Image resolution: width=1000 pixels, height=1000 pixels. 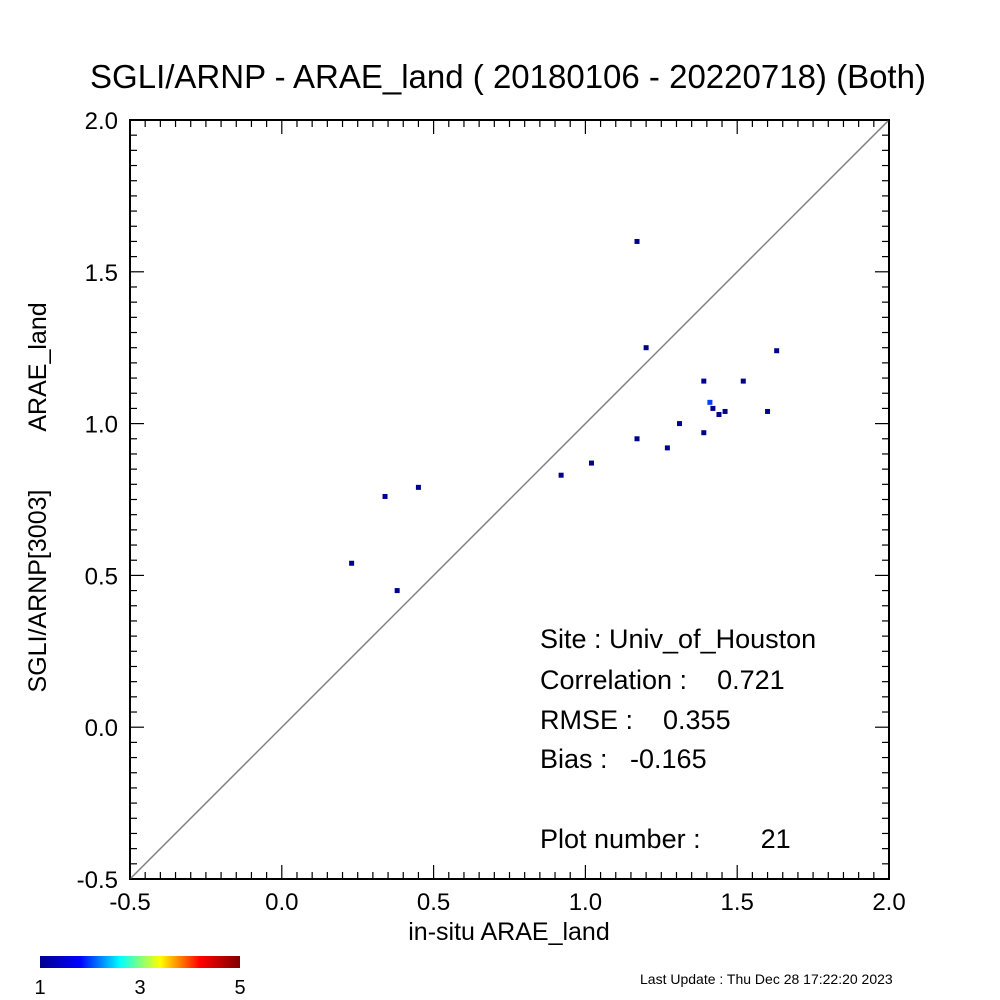 What do you see at coordinates (888, 902) in the screenshot?
I see `x-tick-label: 2.0` at bounding box center [888, 902].